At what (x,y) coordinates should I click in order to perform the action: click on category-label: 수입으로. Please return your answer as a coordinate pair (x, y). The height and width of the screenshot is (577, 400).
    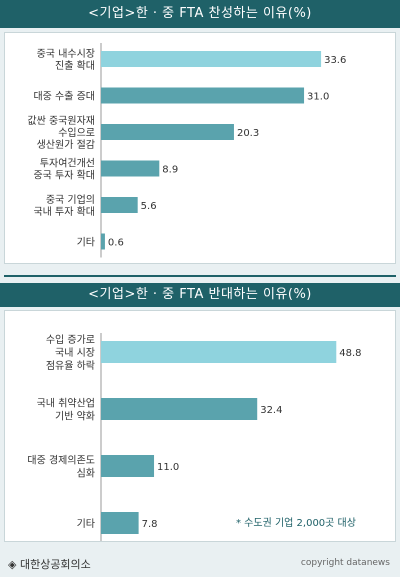
    Looking at the image, I should click on (76, 132).